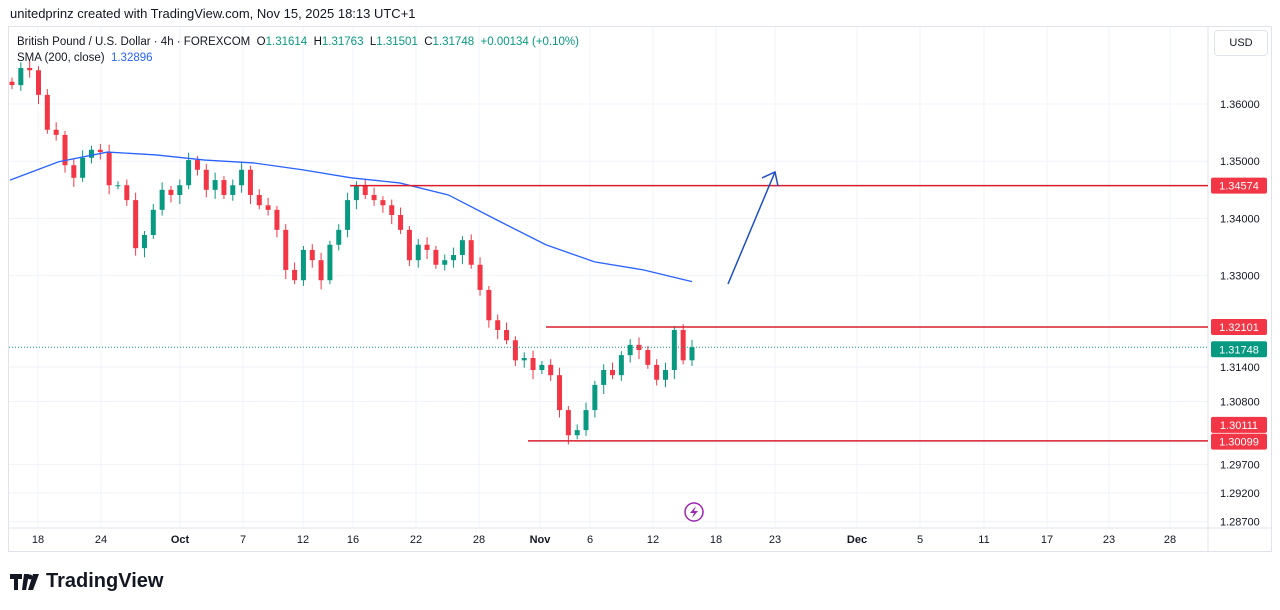 The width and height of the screenshot is (1280, 610). I want to click on time-tick-label: 5, so click(920, 540).